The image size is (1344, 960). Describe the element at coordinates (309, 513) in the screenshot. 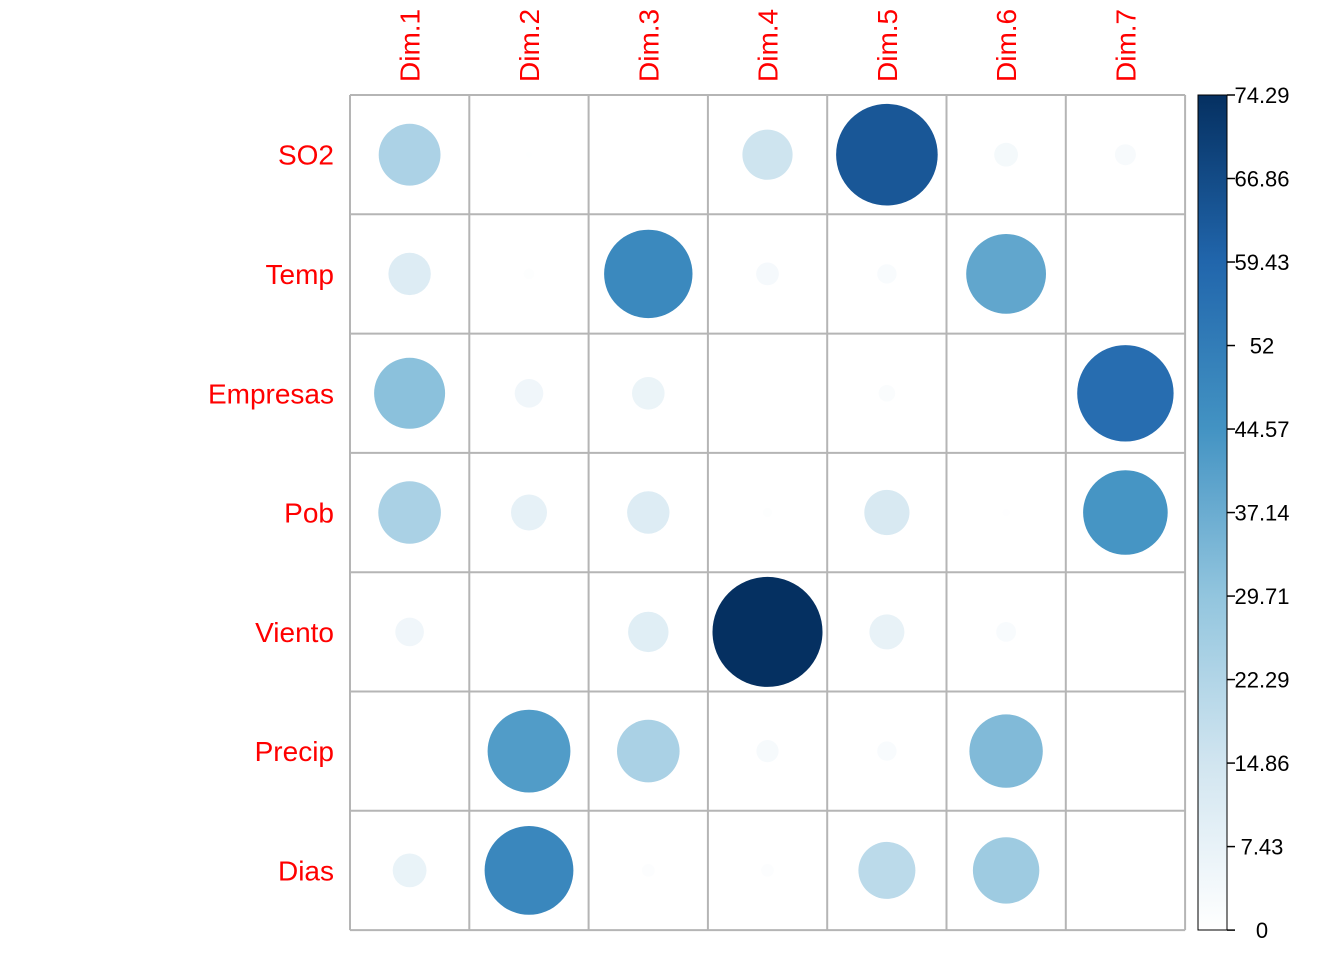

I see `row-label: Pob` at that location.